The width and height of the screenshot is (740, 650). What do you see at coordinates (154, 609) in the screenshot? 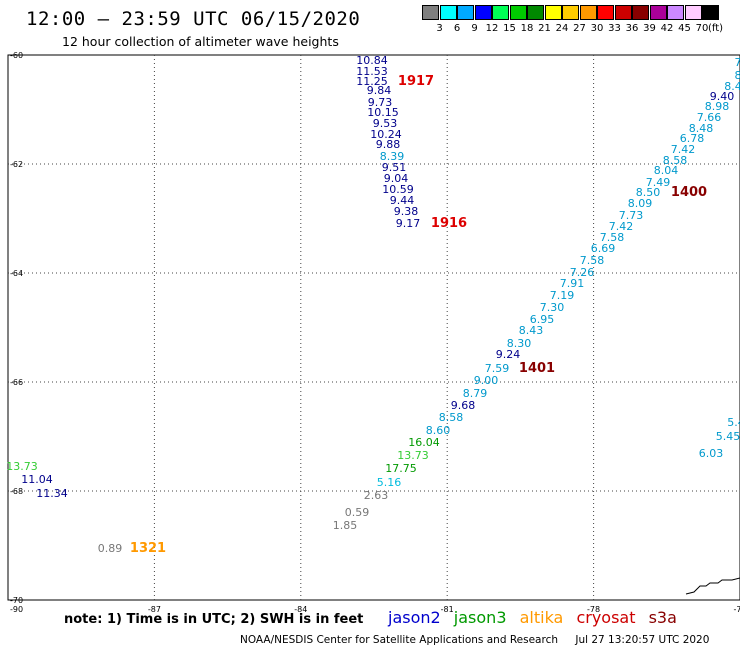
I see `x-tick-label: -87` at bounding box center [154, 609].